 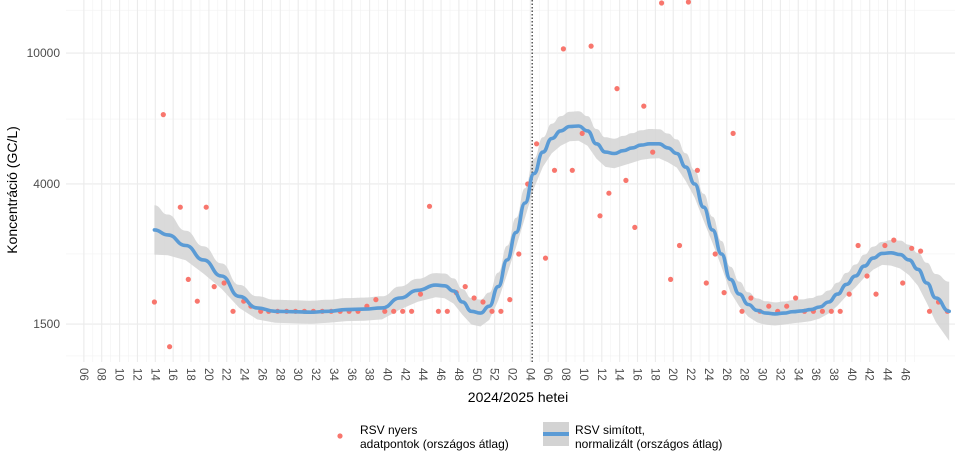 I want to click on y-axis-ticks: 1500 4000 10000, so click(x=44, y=188).